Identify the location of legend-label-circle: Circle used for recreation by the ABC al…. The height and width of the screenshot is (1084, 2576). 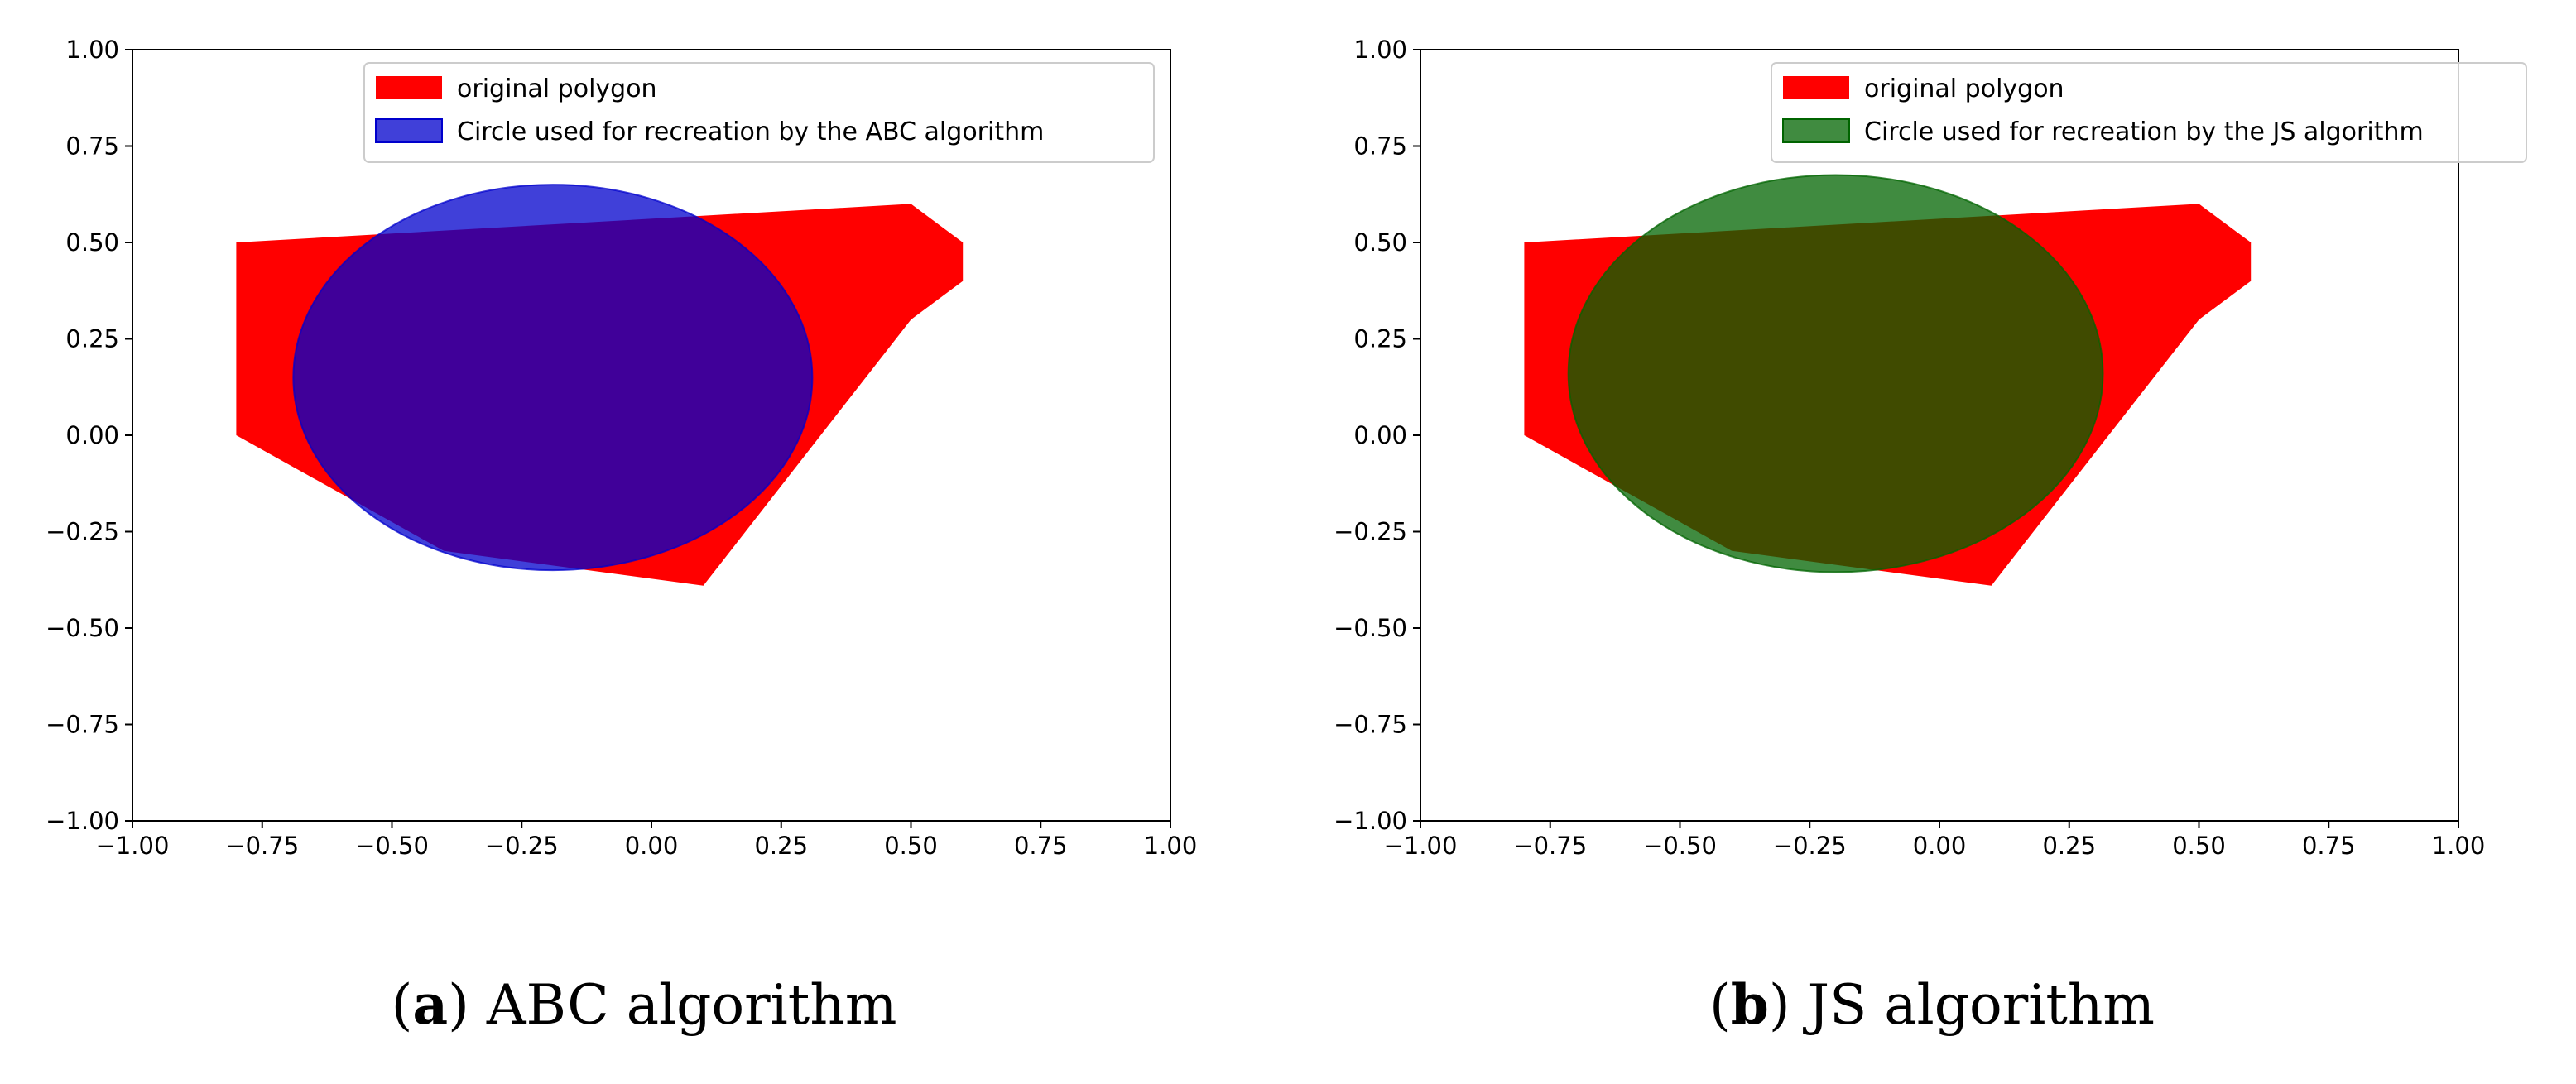
(750, 132).